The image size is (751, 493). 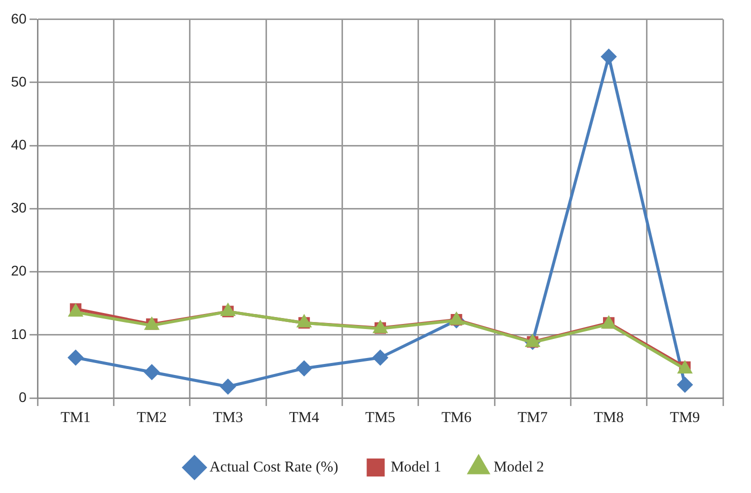 What do you see at coordinates (18, 18) in the screenshot?
I see `y-tick-label: 60` at bounding box center [18, 18].